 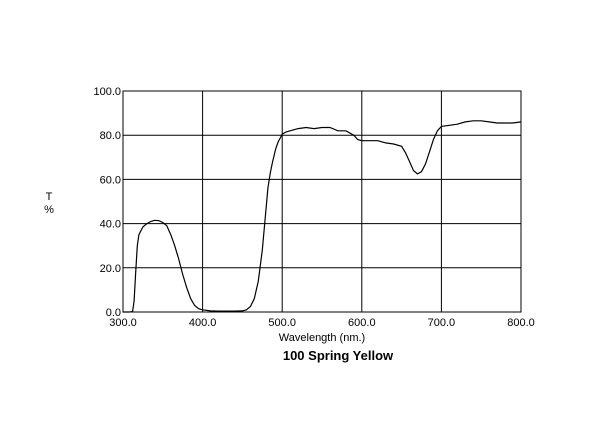 I want to click on y-tick-label: 80.0, so click(x=110, y=136).